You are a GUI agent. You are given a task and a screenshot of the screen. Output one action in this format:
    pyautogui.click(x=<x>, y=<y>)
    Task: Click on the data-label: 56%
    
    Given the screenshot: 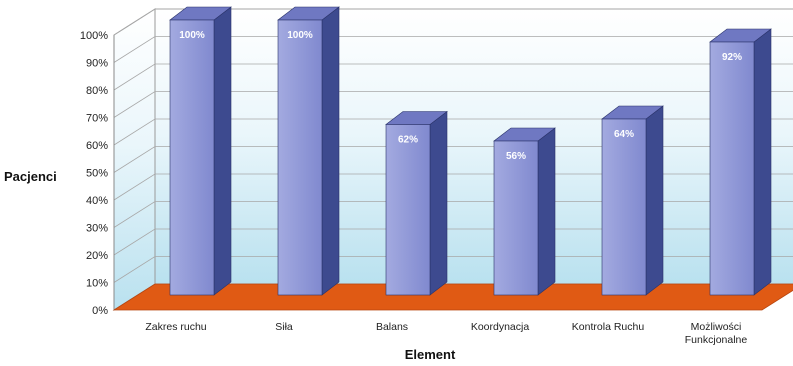 What is the action you would take?
    pyautogui.click(x=516, y=156)
    